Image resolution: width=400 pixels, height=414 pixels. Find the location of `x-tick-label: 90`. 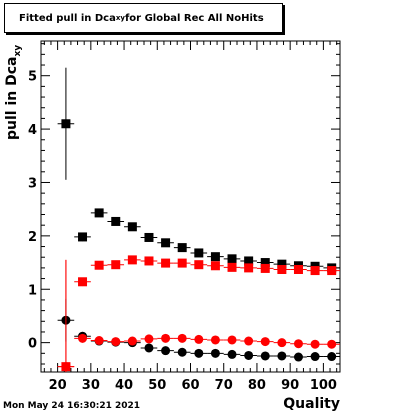

x-tick-label: 90 is located at coordinates (290, 385).